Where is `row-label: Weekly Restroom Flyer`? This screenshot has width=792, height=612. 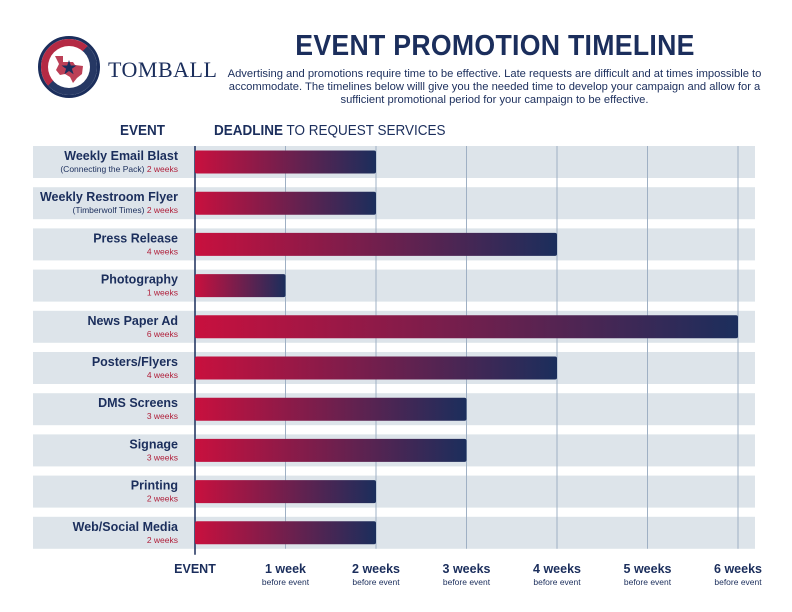
row-label: Weekly Restroom Flyer is located at coordinates (109, 197).